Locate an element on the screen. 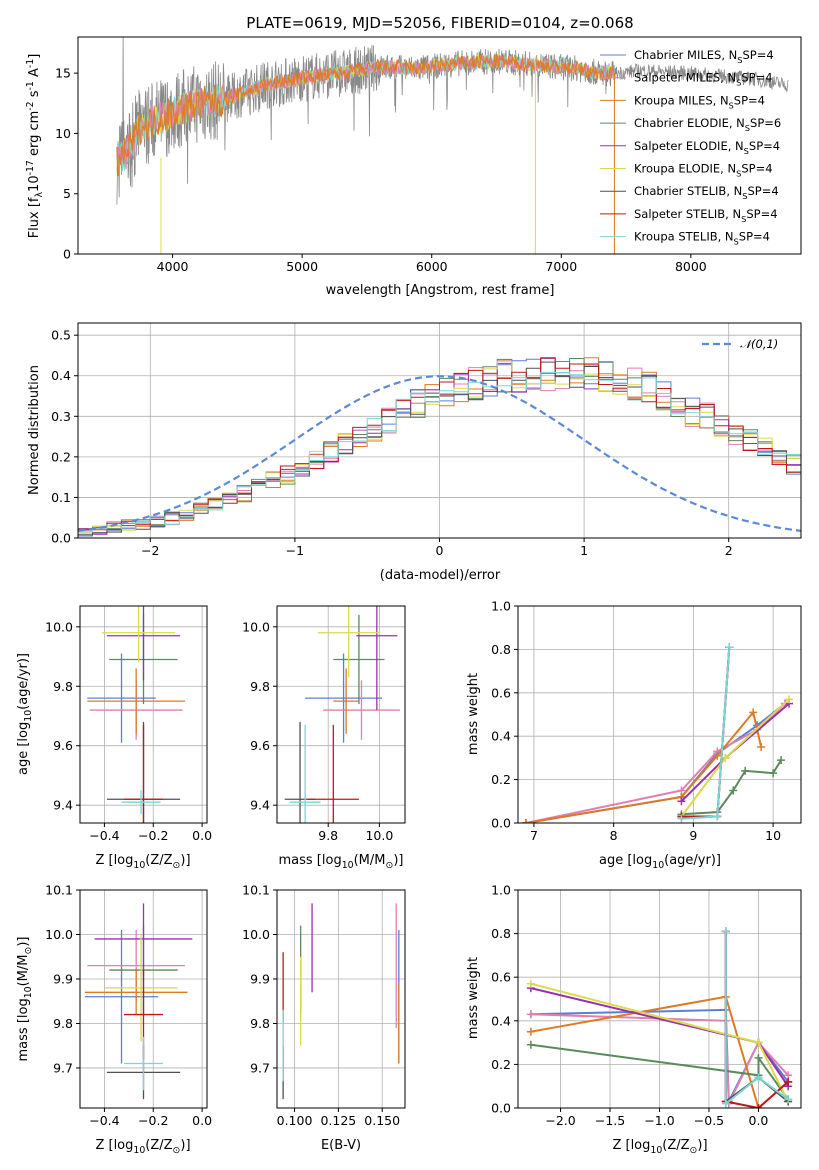  age-weight-xlabel: age [log10(age/yr)] is located at coordinates (660, 862).